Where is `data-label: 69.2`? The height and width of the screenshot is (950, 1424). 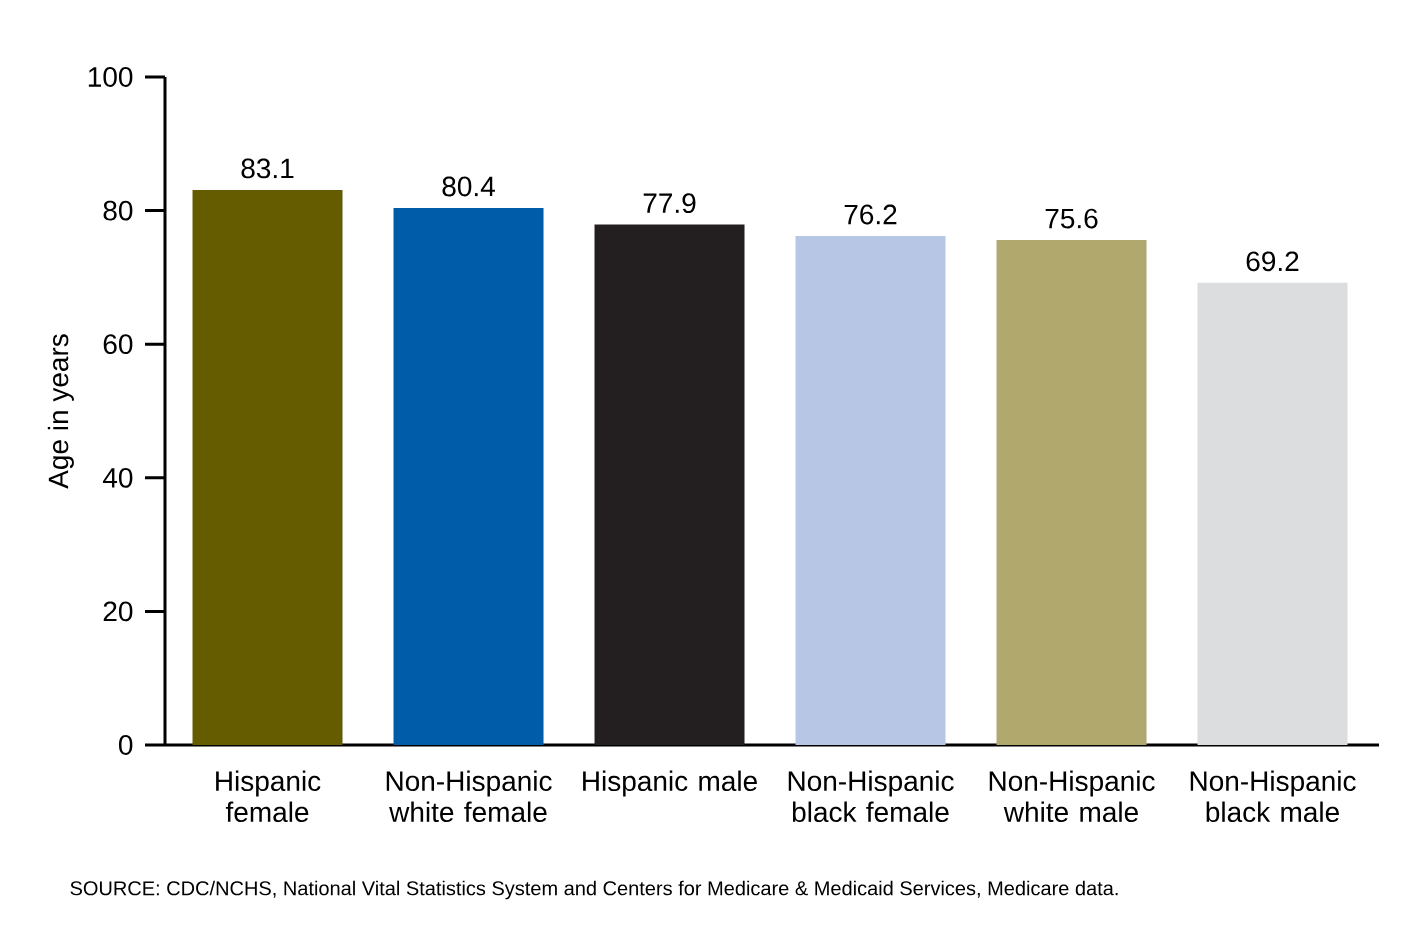 data-label: 69.2 is located at coordinates (1272, 261).